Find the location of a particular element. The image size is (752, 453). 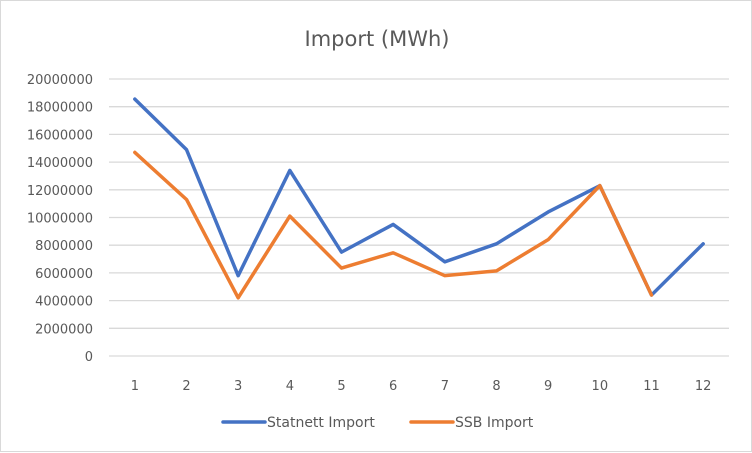

x-tick-label: 5 is located at coordinates (341, 386).